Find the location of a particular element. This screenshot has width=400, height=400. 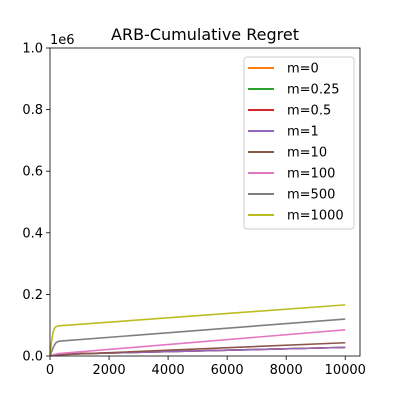

x-tick-label: 4000 is located at coordinates (168, 370).